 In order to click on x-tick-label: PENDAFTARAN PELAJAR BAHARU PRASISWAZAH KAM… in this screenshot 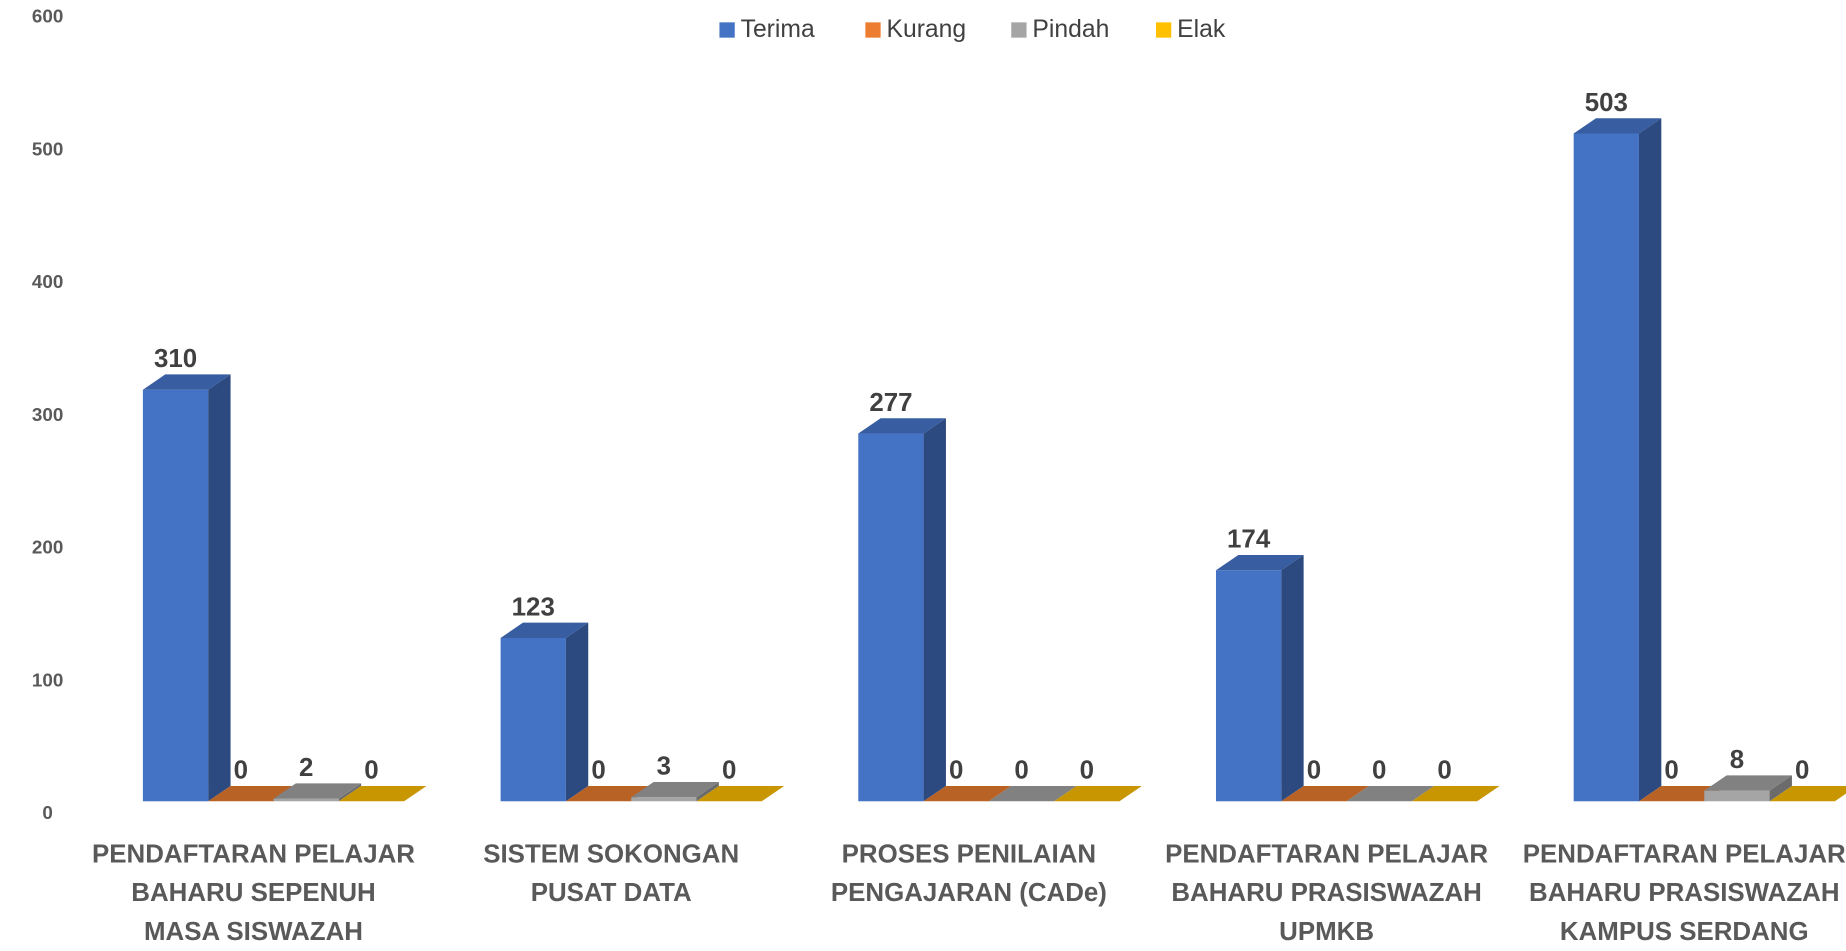, I will do `click(1684, 893)`.